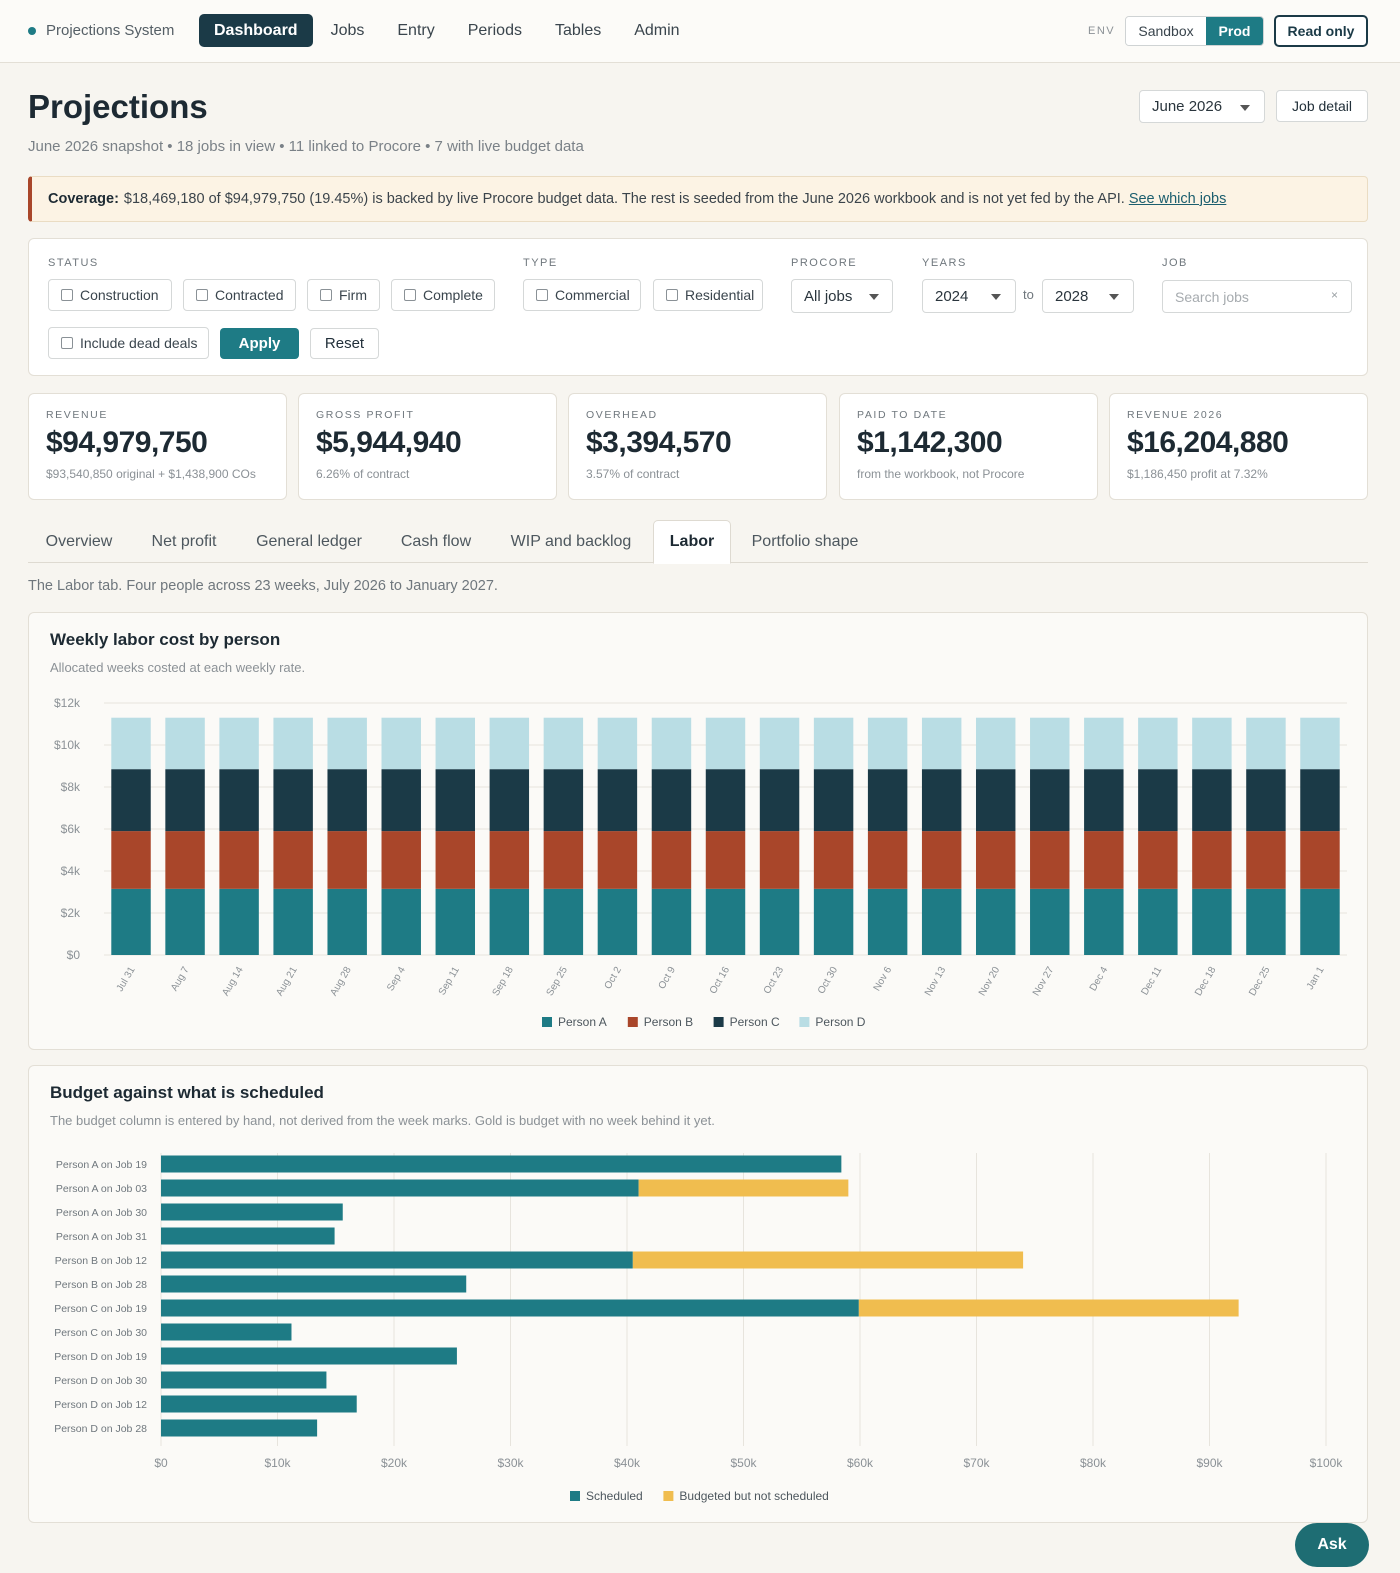 The height and width of the screenshot is (1573, 1400). What do you see at coordinates (67, 703) in the screenshot?
I see `y-tick-label: $12k` at bounding box center [67, 703].